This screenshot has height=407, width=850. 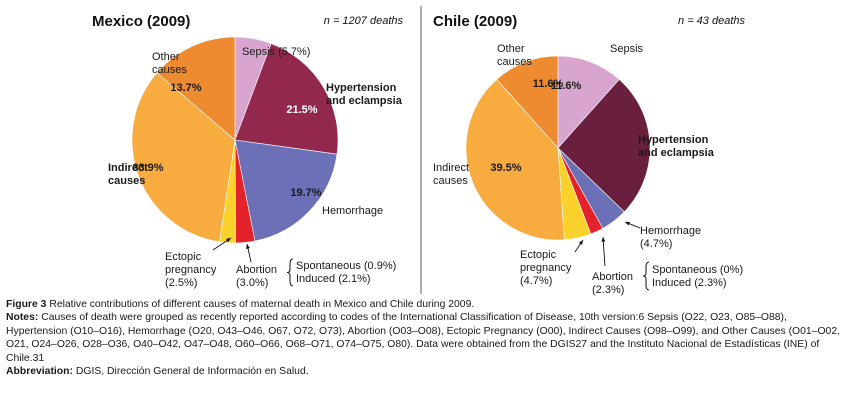 What do you see at coordinates (656, 244) in the screenshot?
I see `chile-category-label-hemorrhage: (4.7%)` at bounding box center [656, 244].